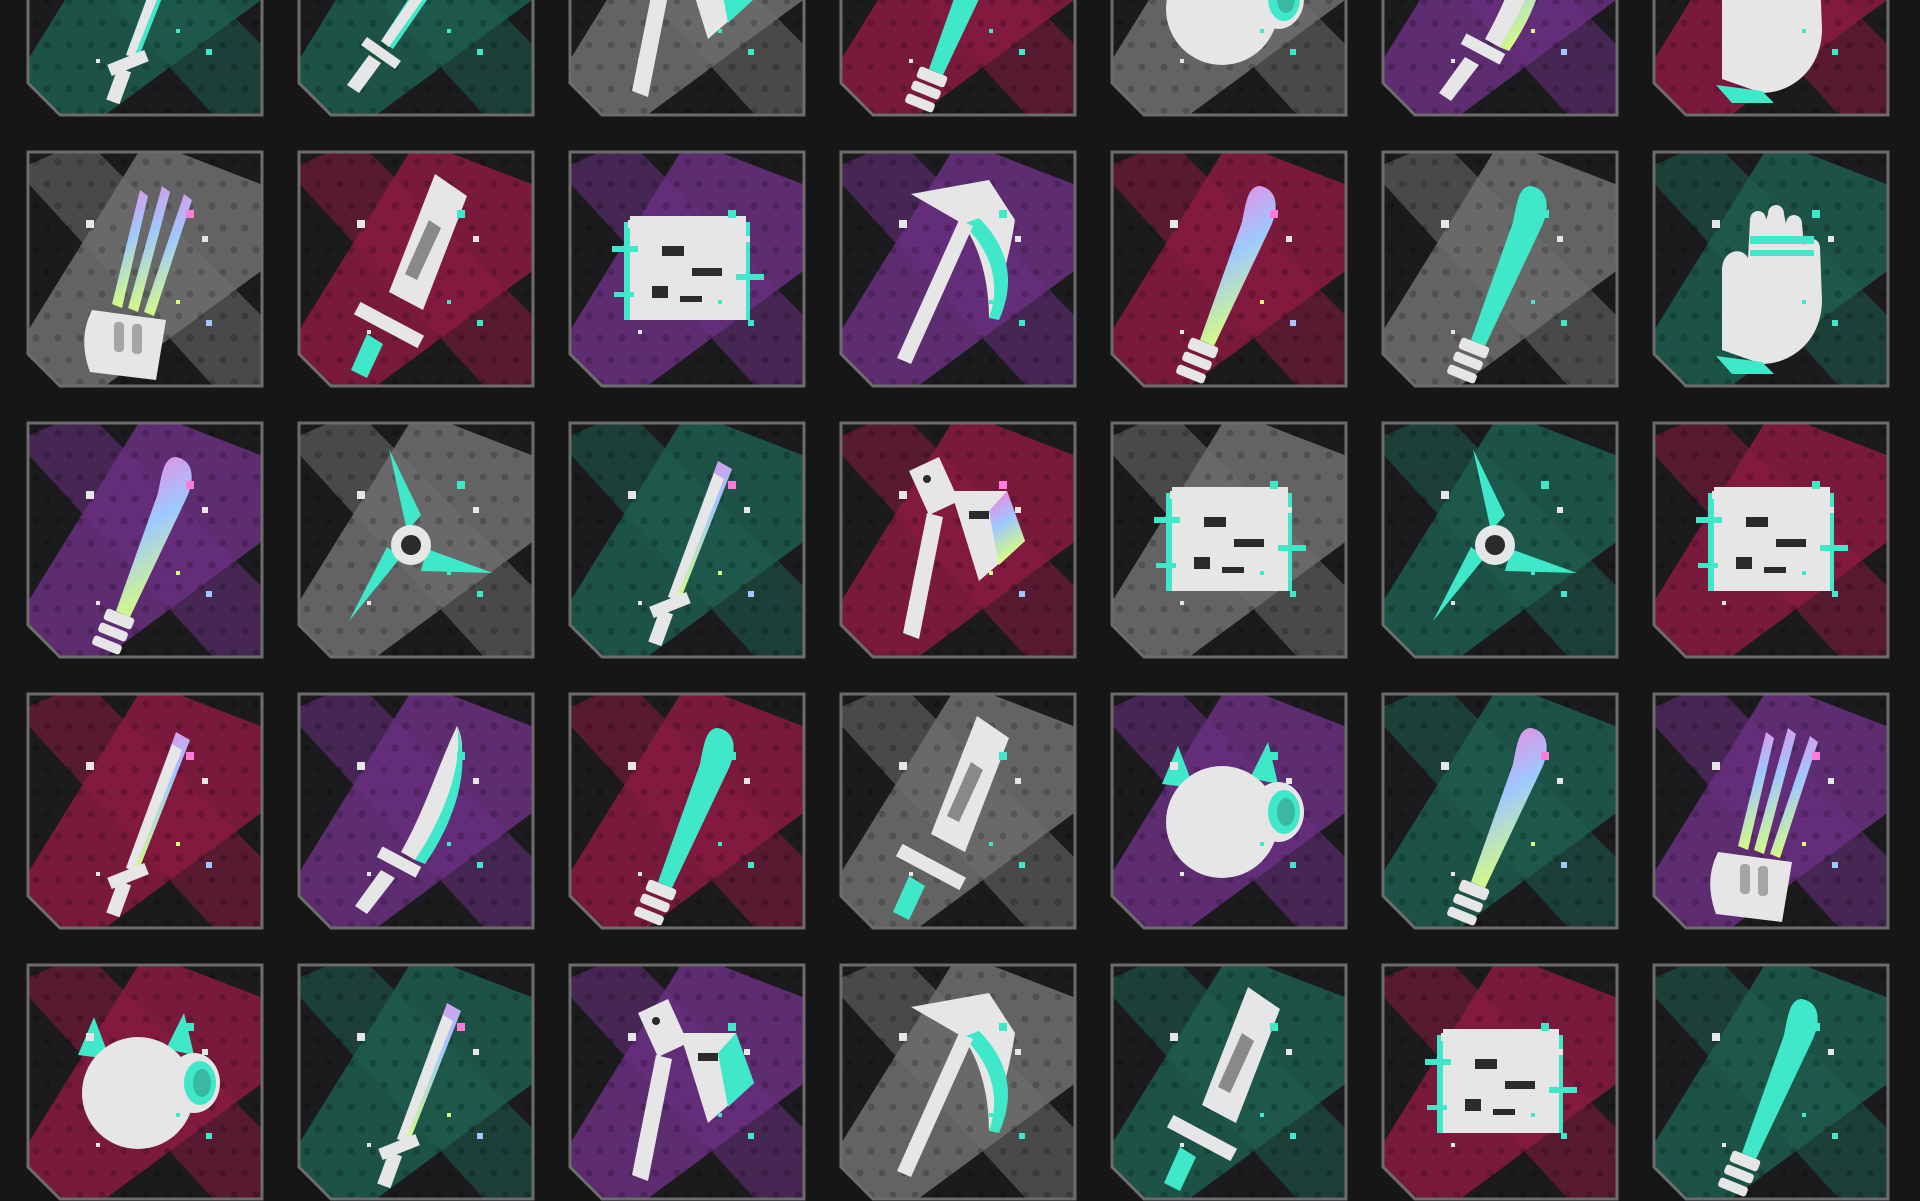 Image resolution: width=1920 pixels, height=1201 pixels. I want to click on scythe-icon, so click(956, 272).